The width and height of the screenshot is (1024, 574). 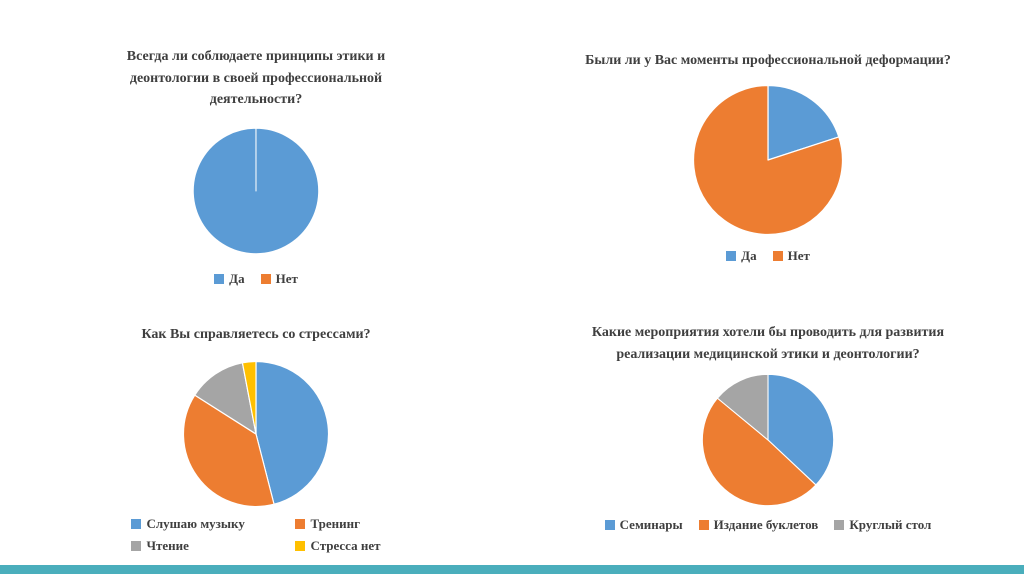 I want to click on chart-legend: Семинары Издание буклетов Круглый стол, so click(x=767, y=525).